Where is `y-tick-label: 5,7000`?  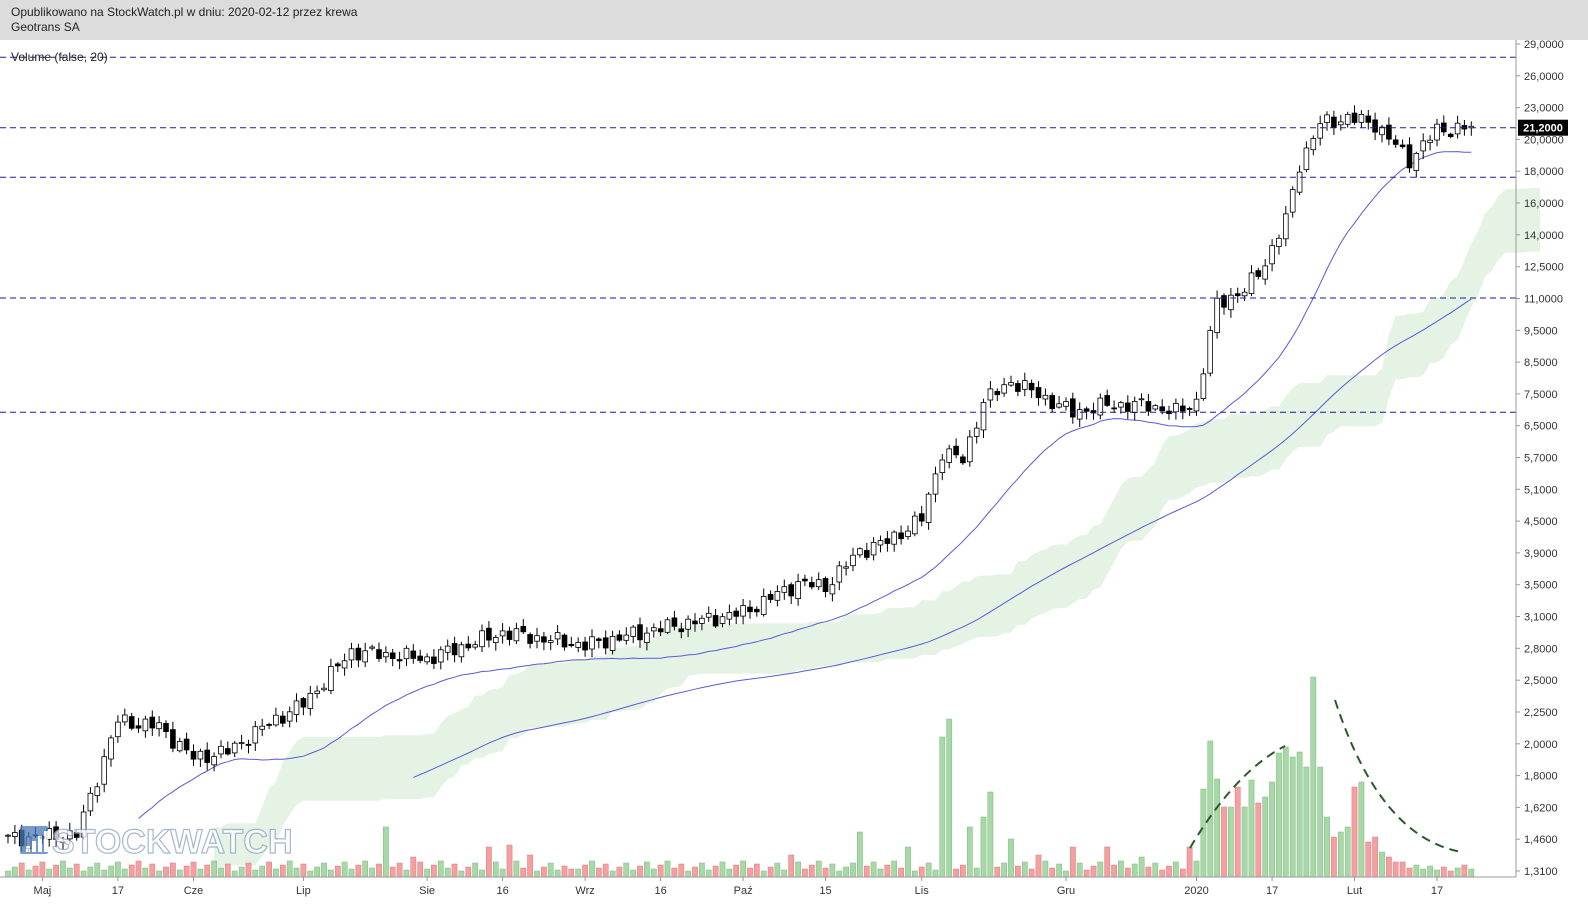
y-tick-label: 5,7000 is located at coordinates (1541, 459).